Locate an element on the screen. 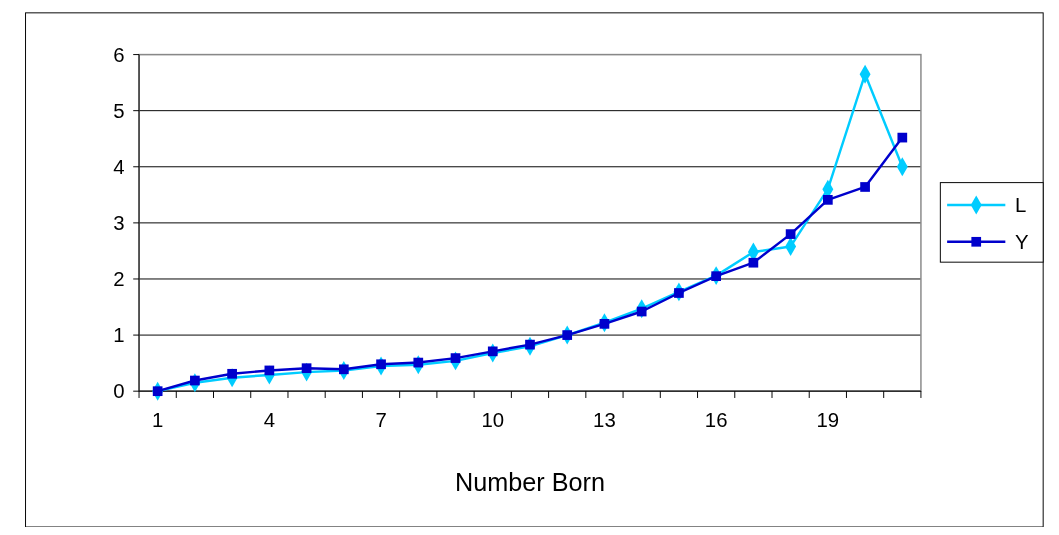 The width and height of the screenshot is (1059, 535). y-tick-label: 1 is located at coordinates (119, 335).